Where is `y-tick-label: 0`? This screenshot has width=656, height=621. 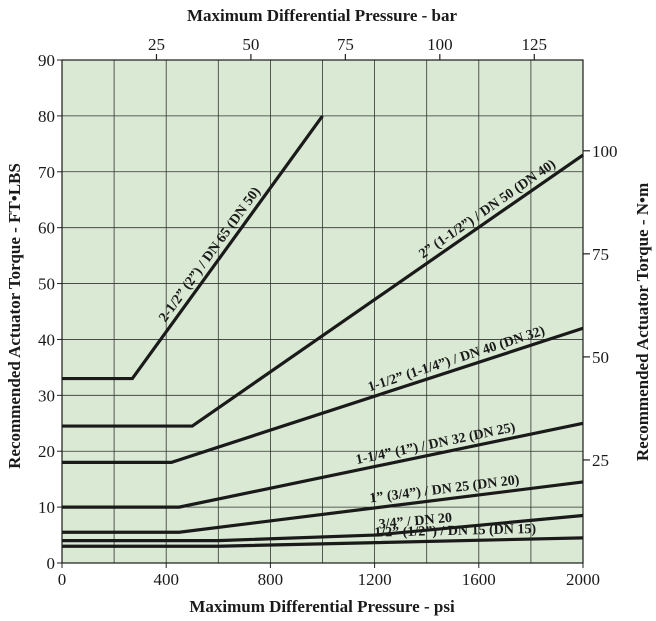
y-tick-label: 0 is located at coordinates (51, 563).